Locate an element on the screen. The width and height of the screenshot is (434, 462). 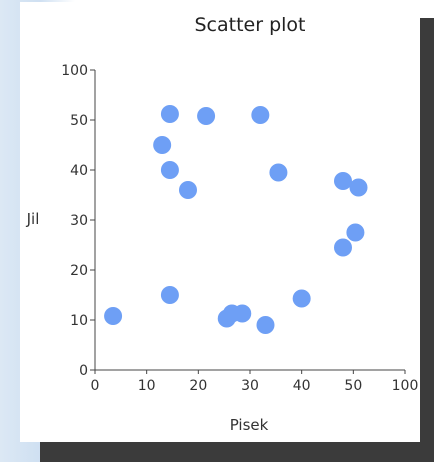
x-tick-label: 100 is located at coordinates (405, 386).